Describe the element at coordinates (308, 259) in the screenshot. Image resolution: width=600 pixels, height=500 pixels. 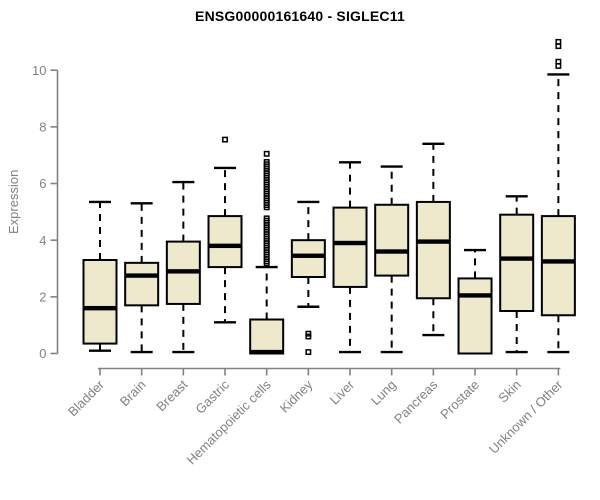
I see `box-kidney` at that location.